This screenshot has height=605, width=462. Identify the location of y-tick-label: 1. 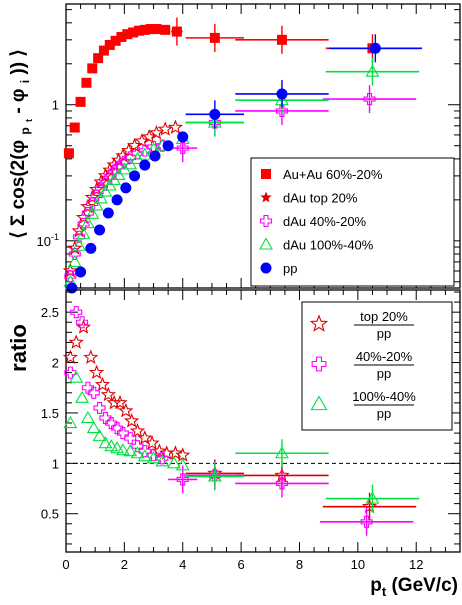
(55, 463).